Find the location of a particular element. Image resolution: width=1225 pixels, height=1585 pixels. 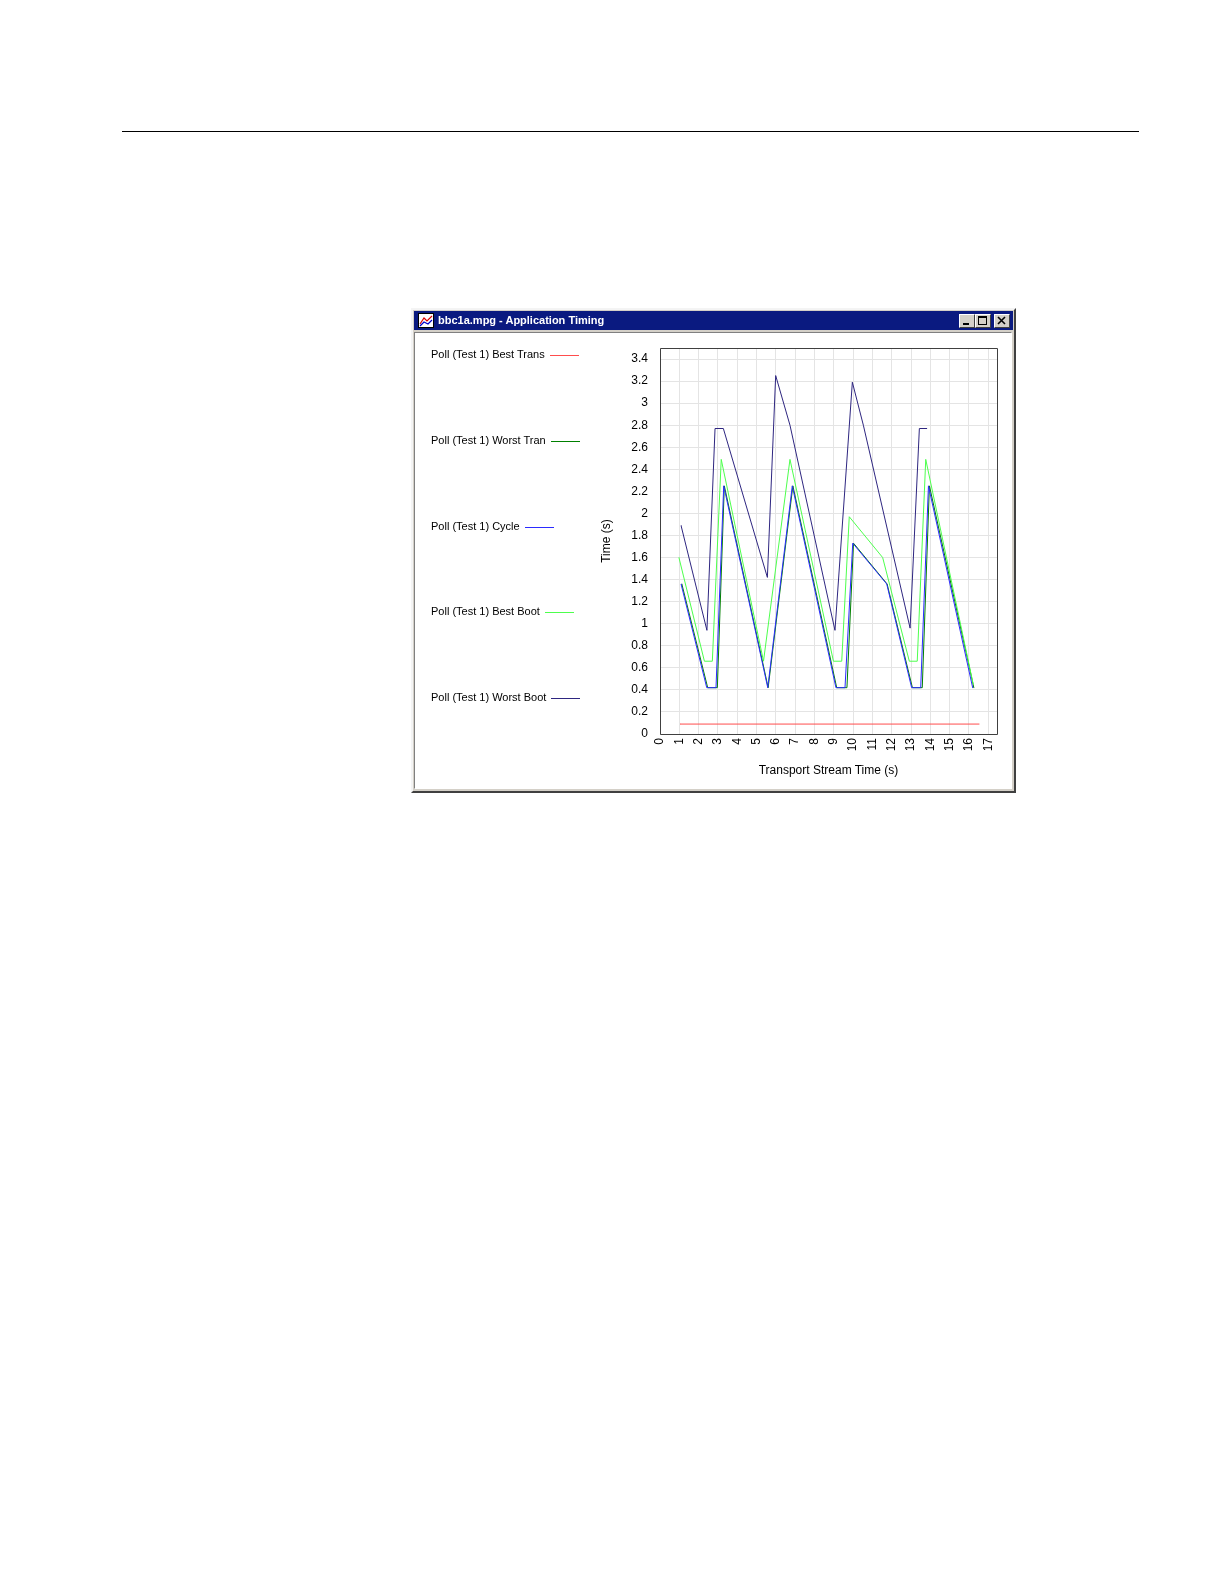

y-tick-label: 0.6 is located at coordinates (640, 667).